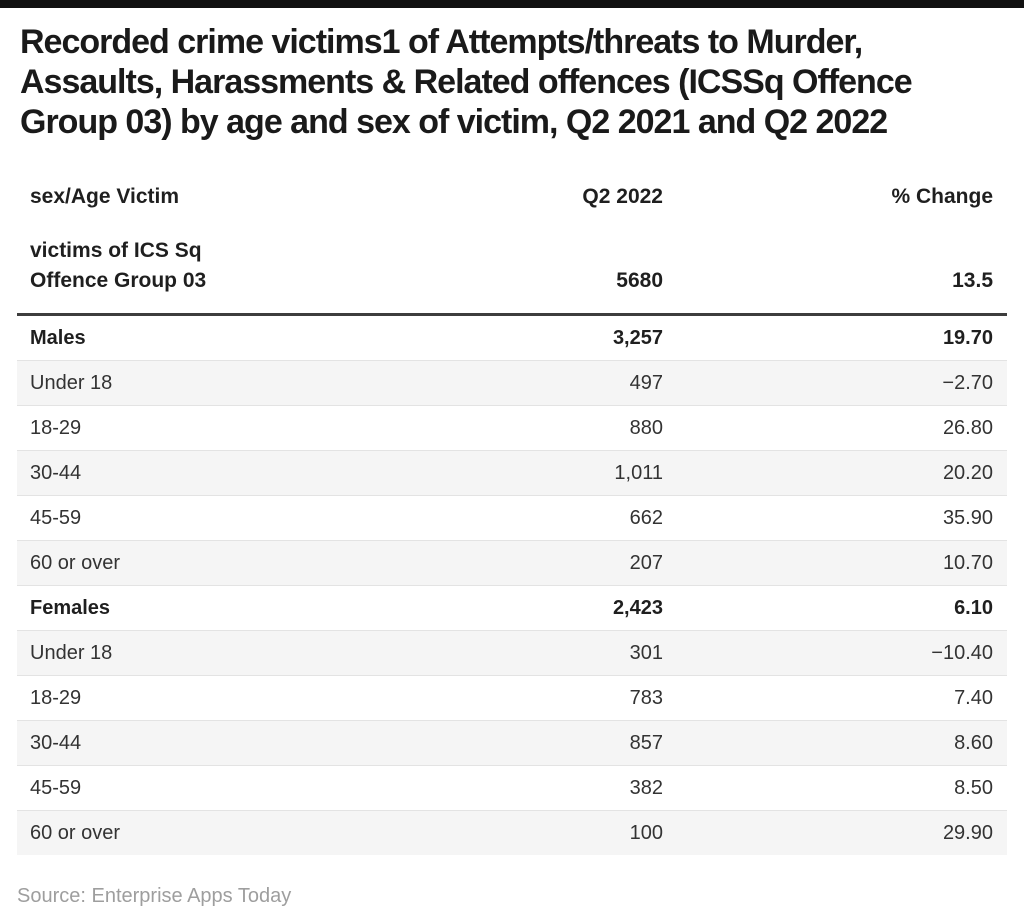 The width and height of the screenshot is (1024, 923). I want to click on table-row: 60 or over 207 10.70, so click(512, 563).